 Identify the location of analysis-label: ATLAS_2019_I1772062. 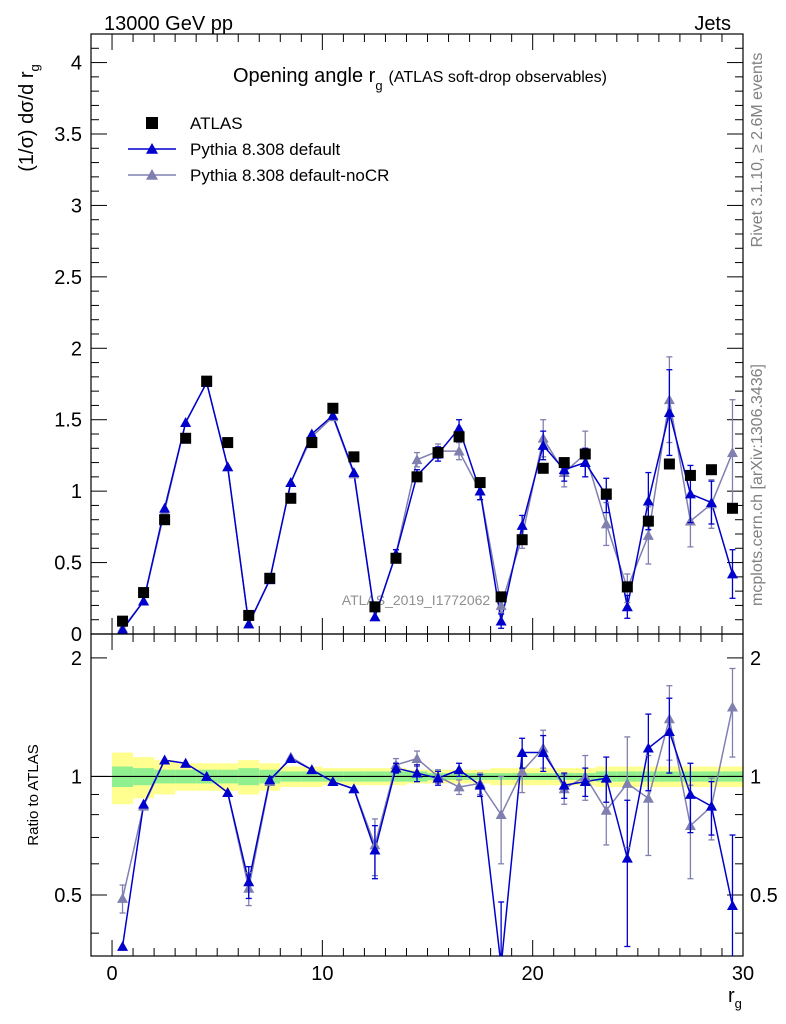
(416, 600).